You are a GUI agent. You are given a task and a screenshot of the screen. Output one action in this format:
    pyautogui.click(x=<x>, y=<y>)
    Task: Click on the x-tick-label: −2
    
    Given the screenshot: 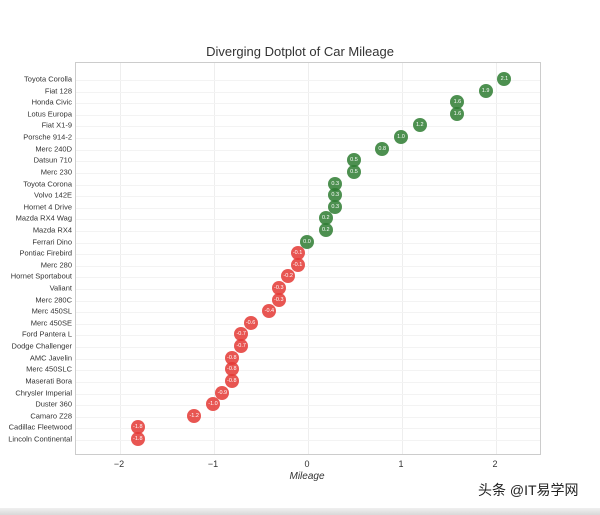 What is the action you would take?
    pyautogui.click(x=119, y=464)
    